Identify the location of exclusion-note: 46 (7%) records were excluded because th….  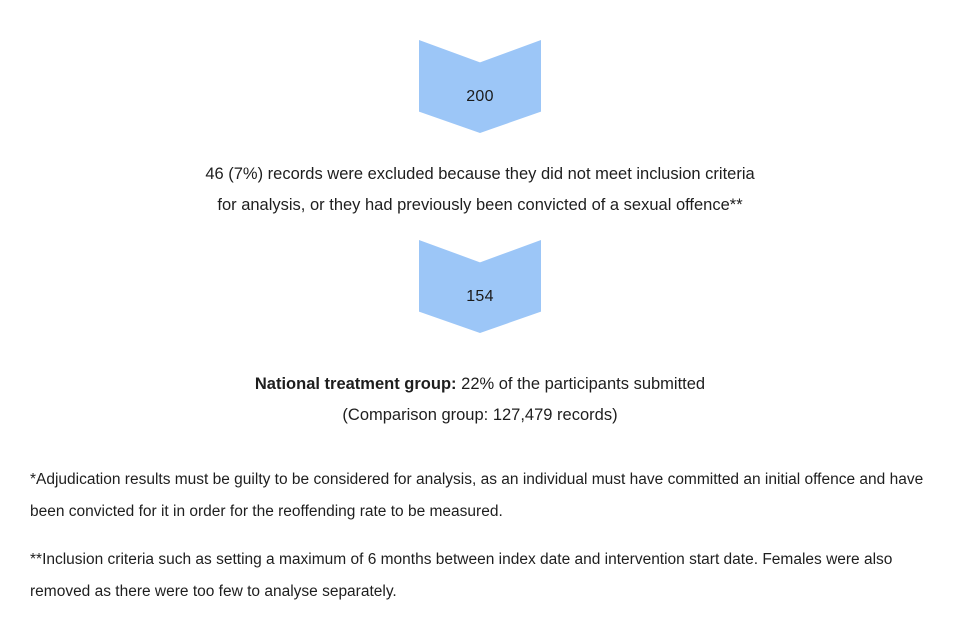
(480, 190).